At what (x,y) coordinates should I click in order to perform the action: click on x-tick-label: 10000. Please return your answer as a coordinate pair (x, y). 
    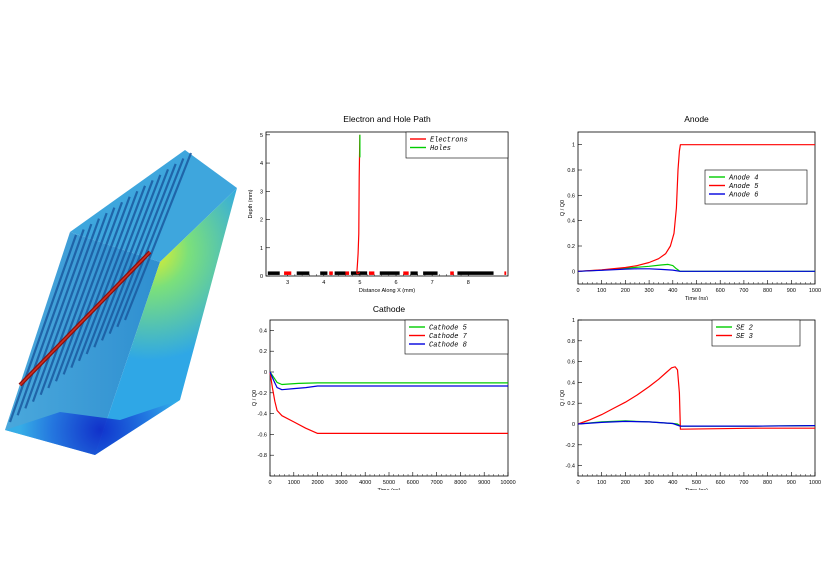
    Looking at the image, I should click on (507, 483).